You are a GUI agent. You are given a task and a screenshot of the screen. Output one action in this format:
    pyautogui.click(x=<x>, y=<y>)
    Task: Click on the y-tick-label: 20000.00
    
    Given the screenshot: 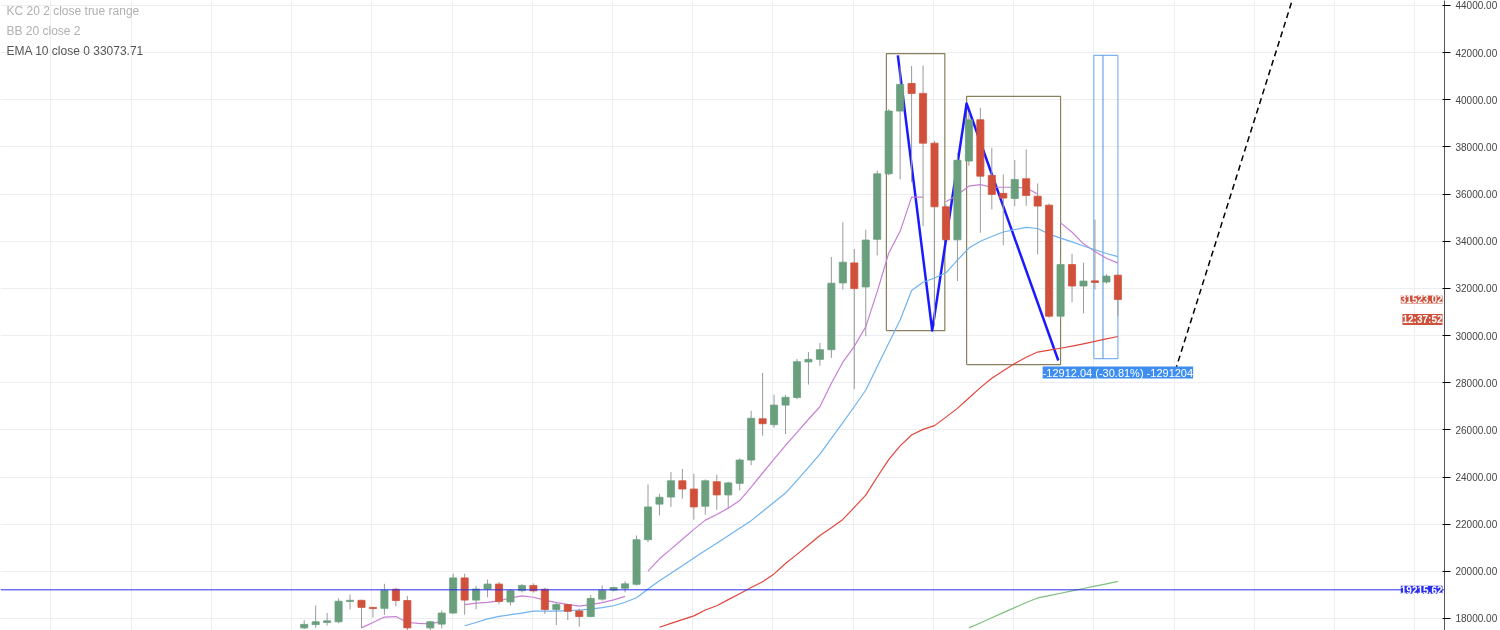 What is the action you would take?
    pyautogui.click(x=1476, y=572)
    